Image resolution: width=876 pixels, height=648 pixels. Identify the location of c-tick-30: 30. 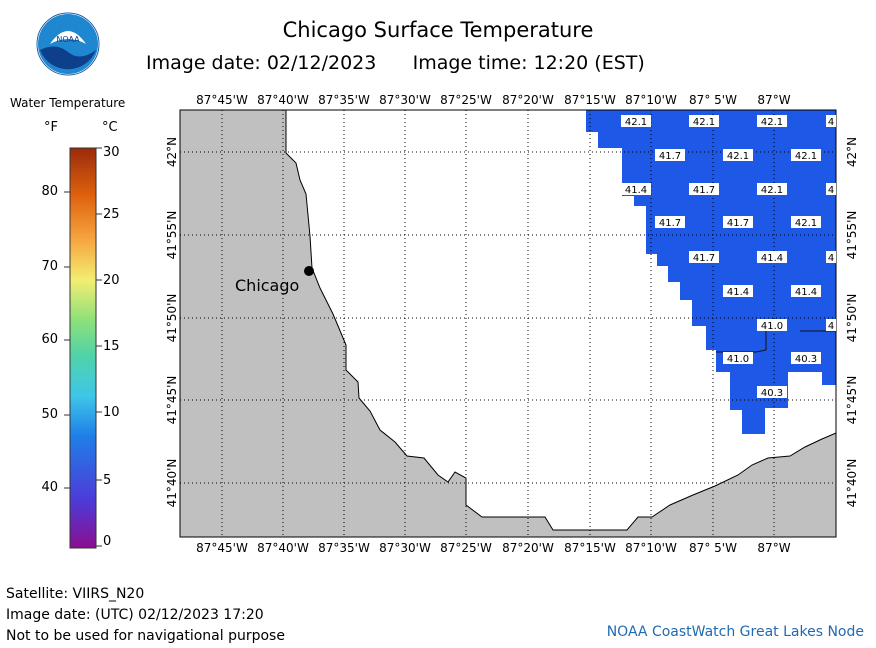
(111, 152).